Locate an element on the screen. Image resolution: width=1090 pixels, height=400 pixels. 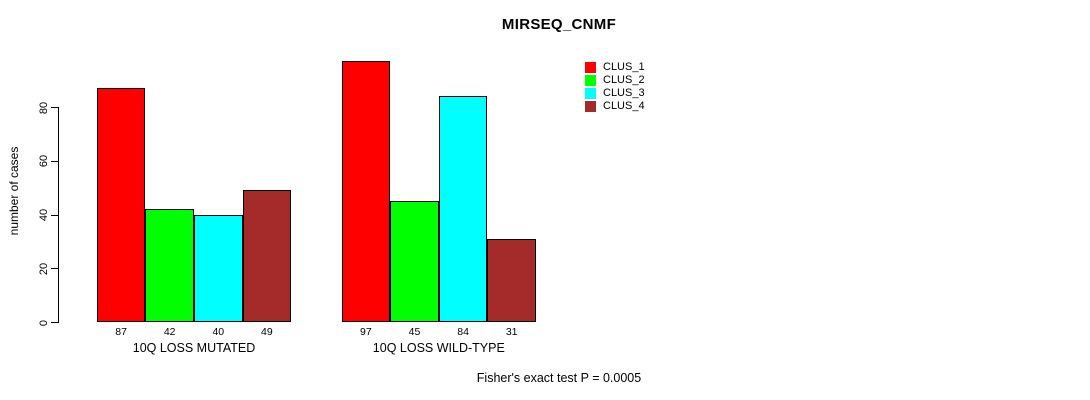
y-axis-line is located at coordinates (58, 215).